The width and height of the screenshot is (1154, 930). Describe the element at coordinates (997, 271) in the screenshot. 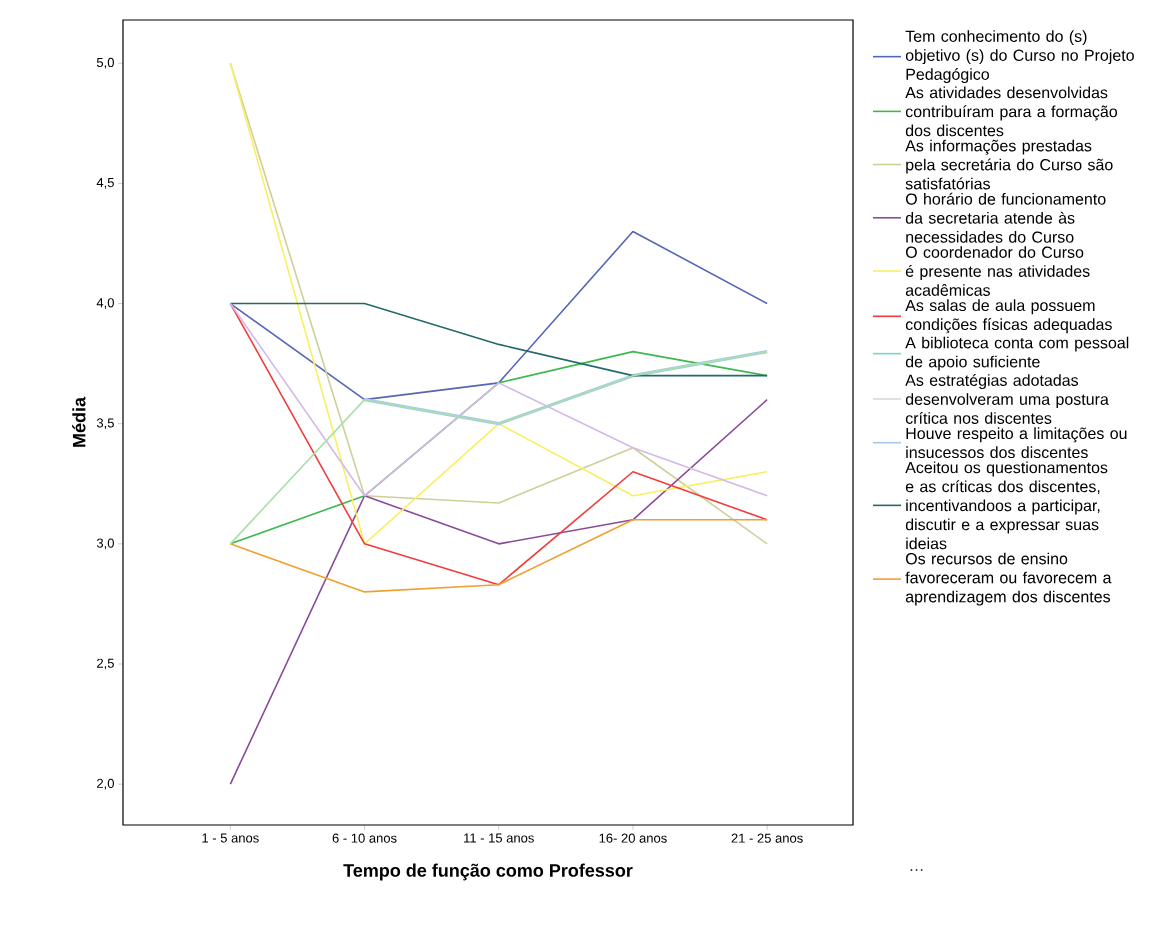

I see `legend-label: O coordenador do Curso é presente nas atividades acadêmicas` at that location.